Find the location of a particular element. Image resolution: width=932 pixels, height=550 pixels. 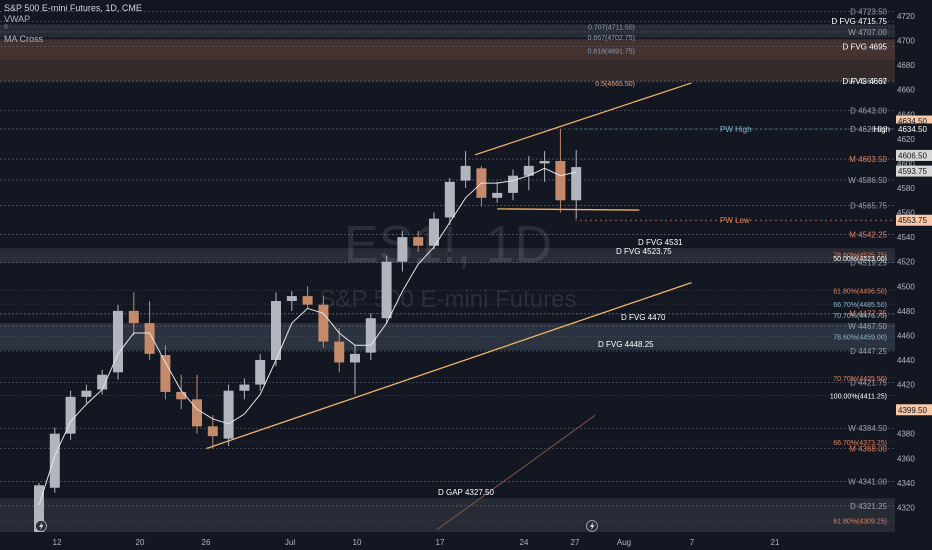

price-tick-label: 4500 is located at coordinates (906, 286).